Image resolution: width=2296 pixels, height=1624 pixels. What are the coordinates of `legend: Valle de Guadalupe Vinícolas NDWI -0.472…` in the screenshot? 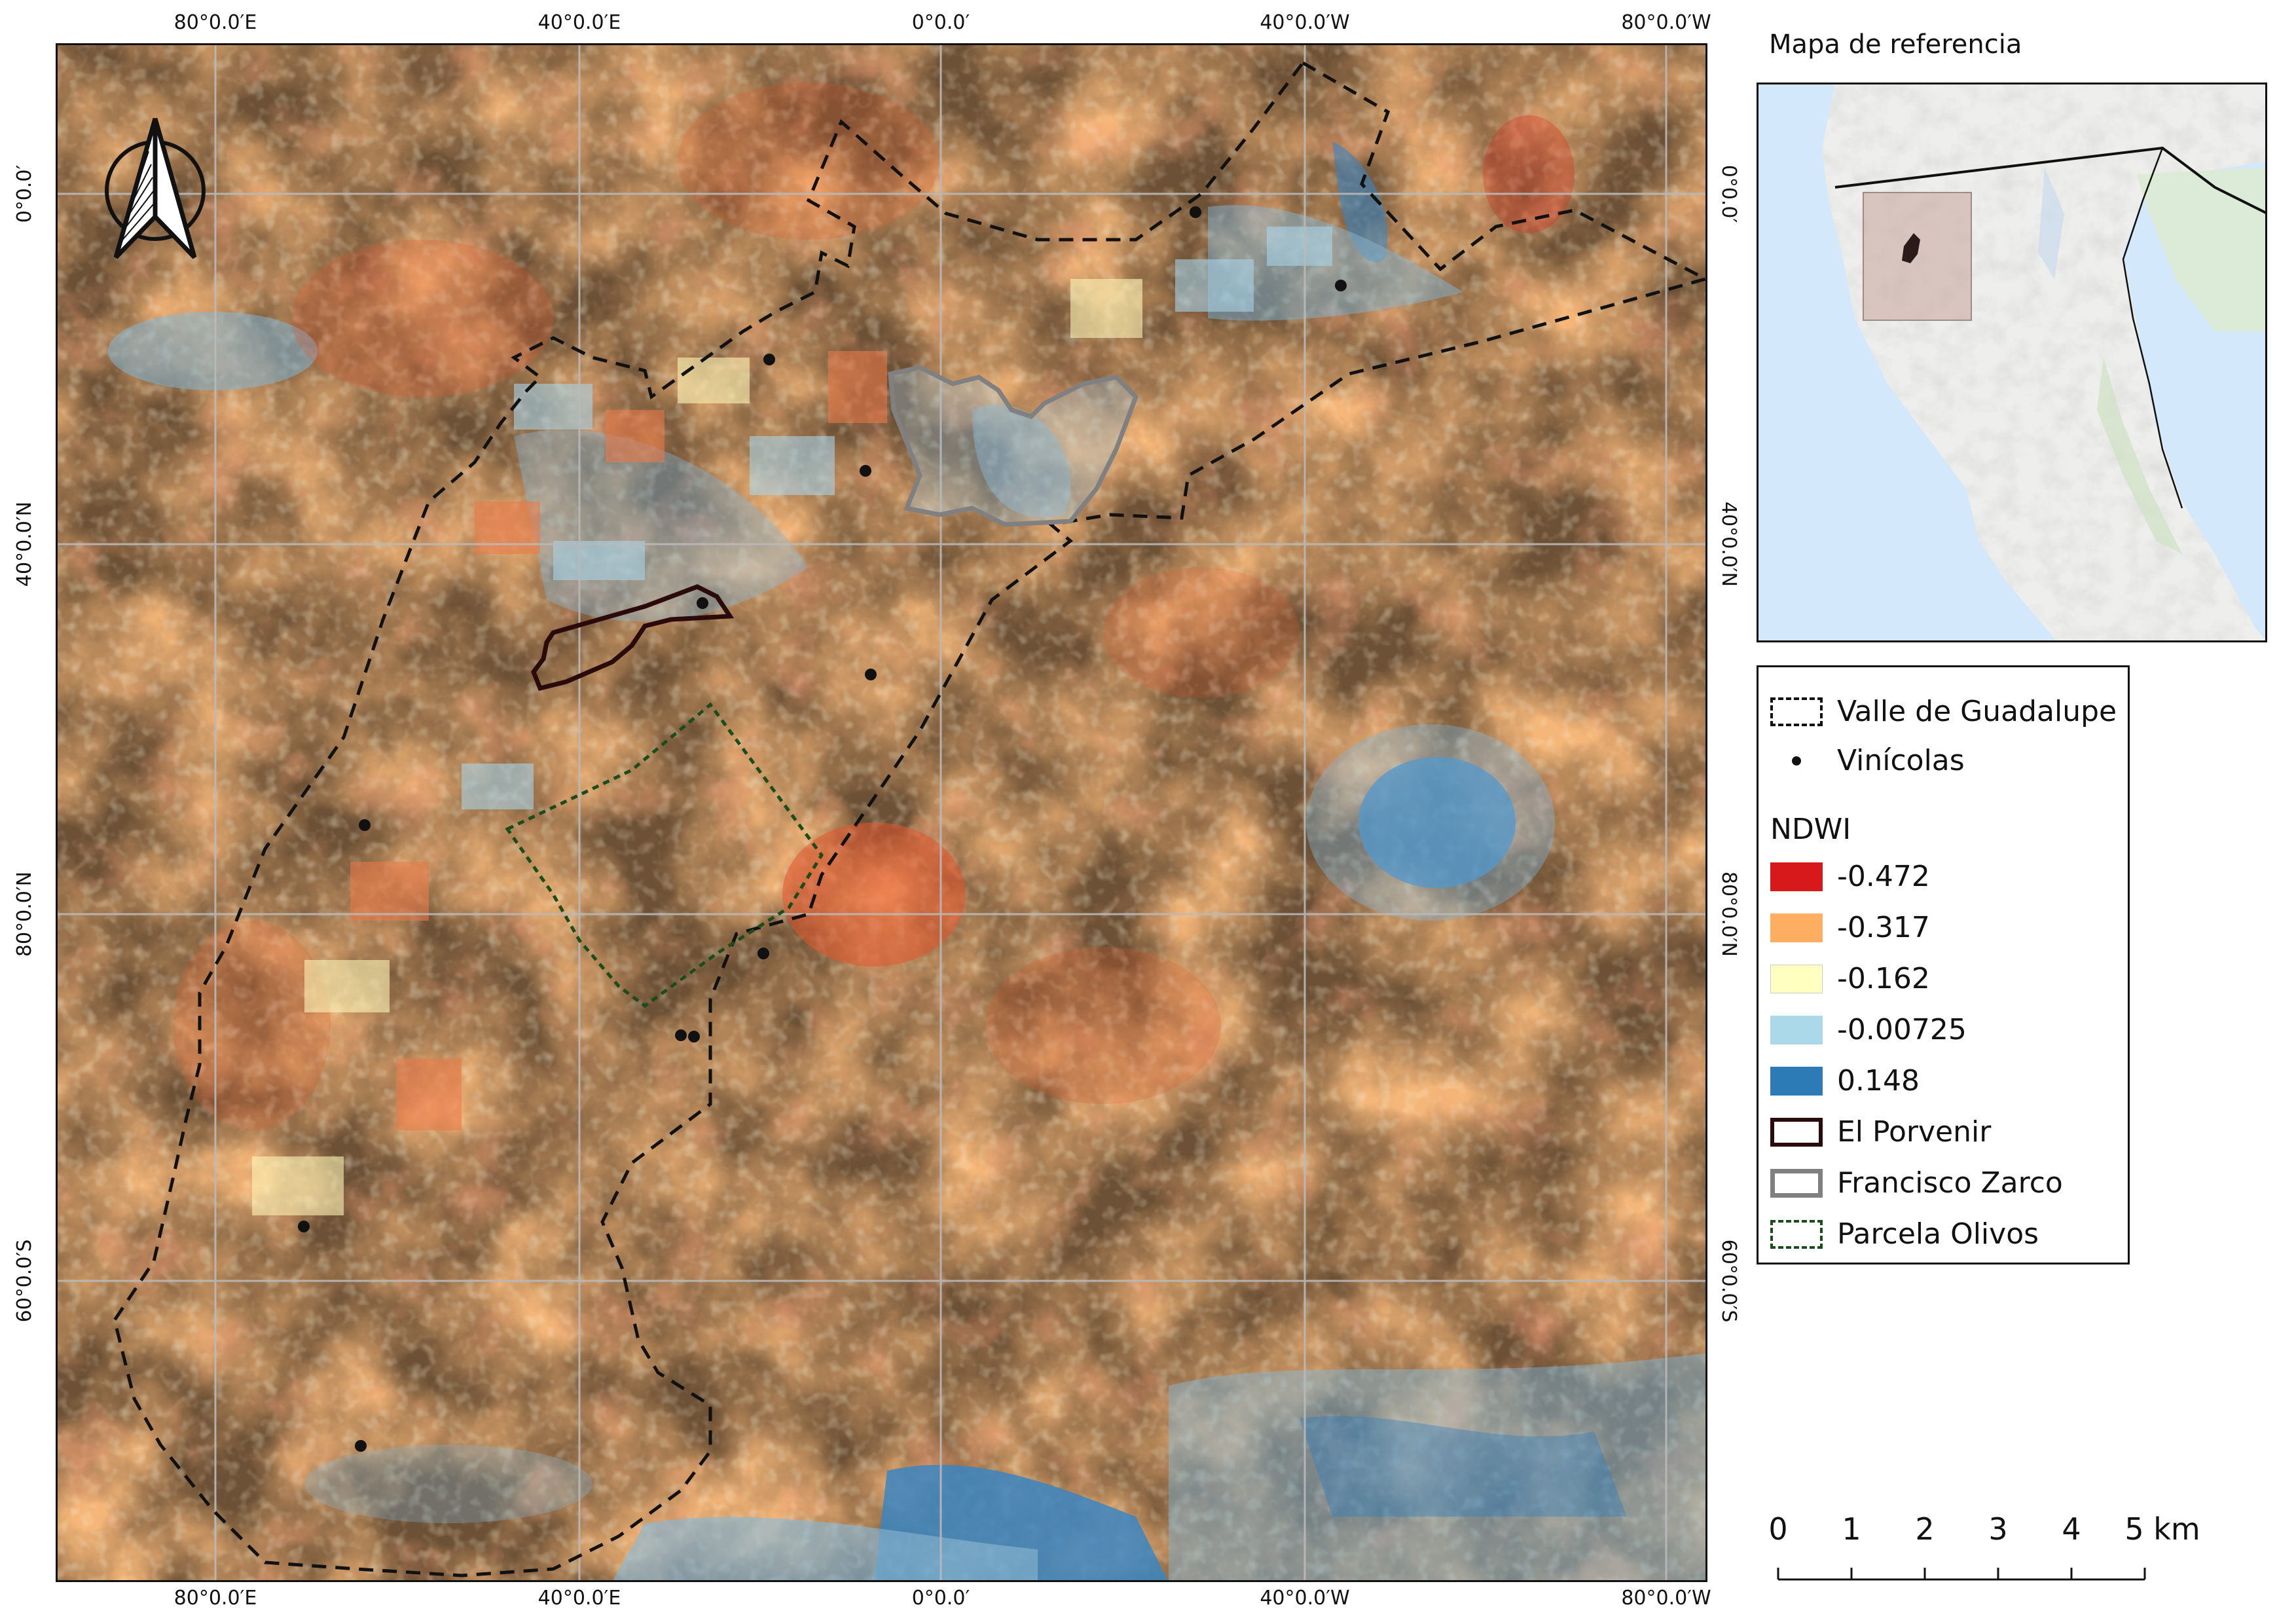 It's located at (1943, 964).